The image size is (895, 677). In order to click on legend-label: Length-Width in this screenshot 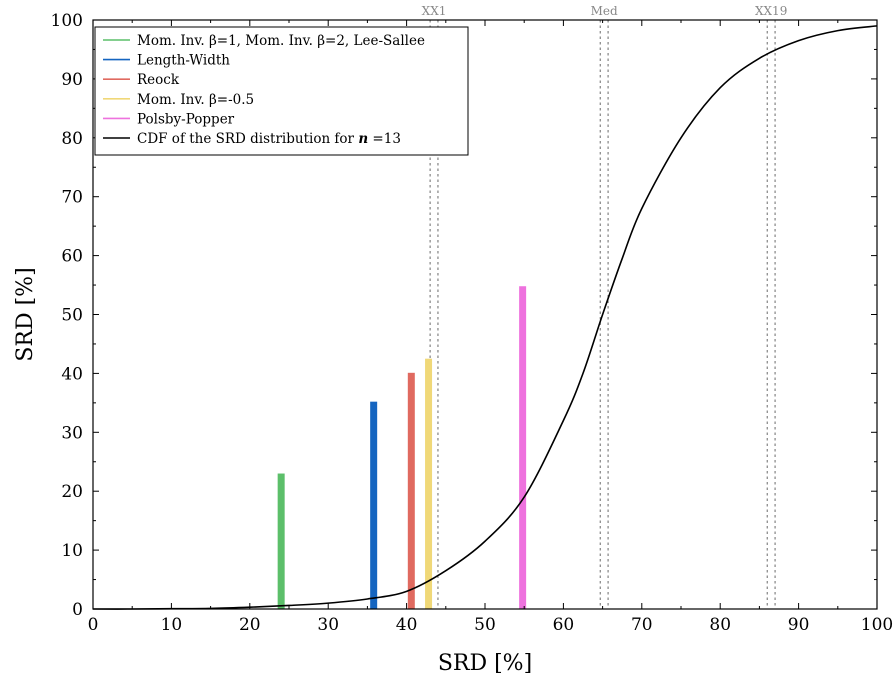, I will do `click(183, 61)`.